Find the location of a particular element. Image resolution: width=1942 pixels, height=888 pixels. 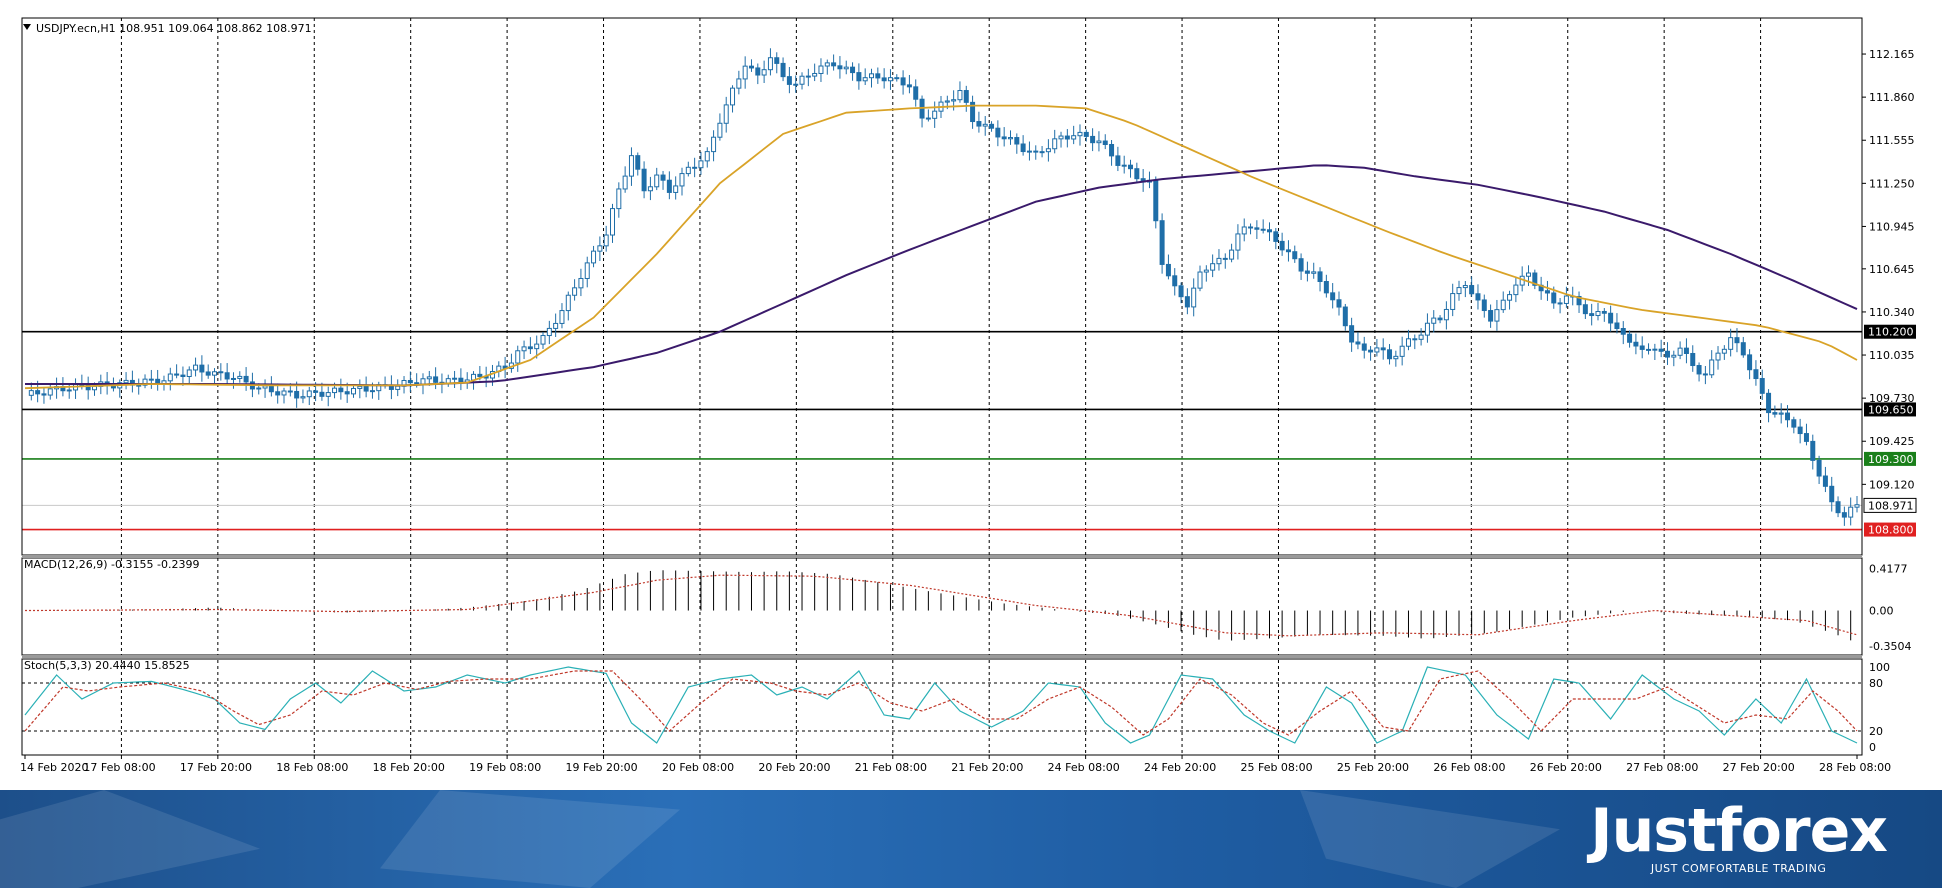

footer-shard is located at coordinates (1430, 839).